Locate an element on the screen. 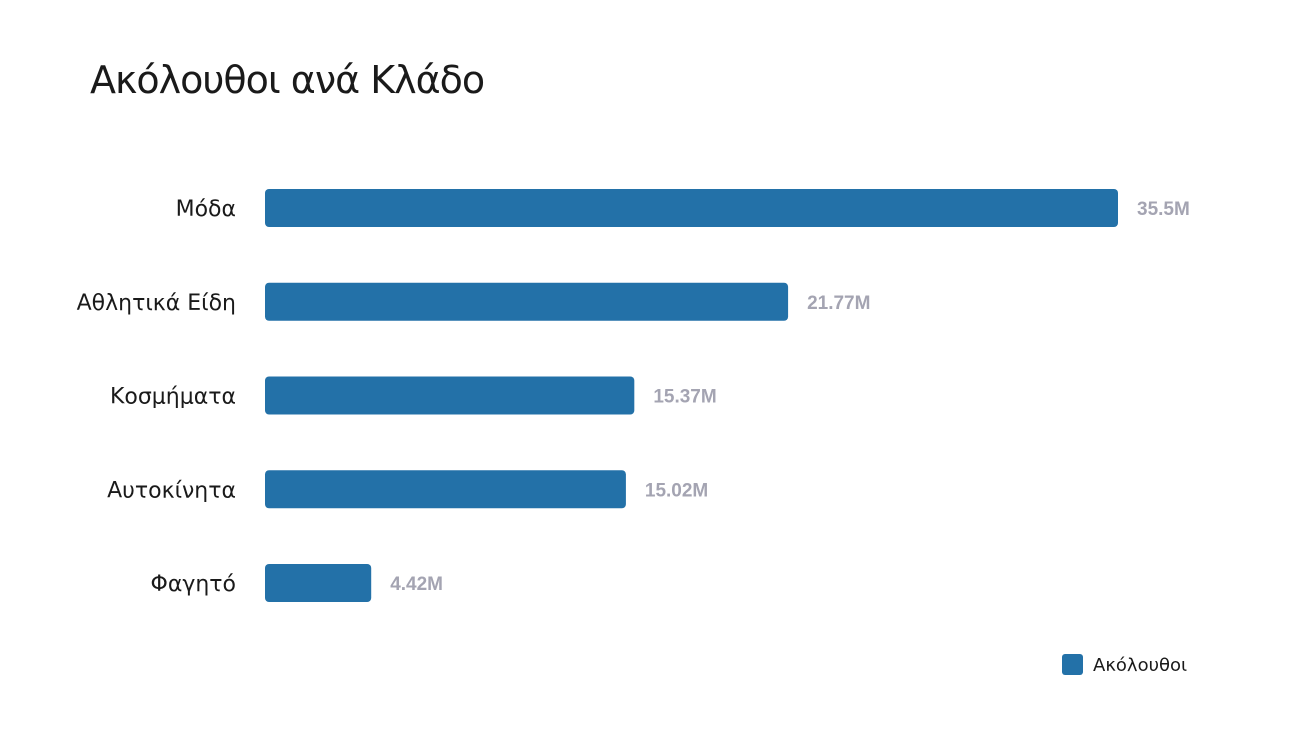 The image size is (1300, 750). legend: Ακόλουθοι is located at coordinates (1124, 665).